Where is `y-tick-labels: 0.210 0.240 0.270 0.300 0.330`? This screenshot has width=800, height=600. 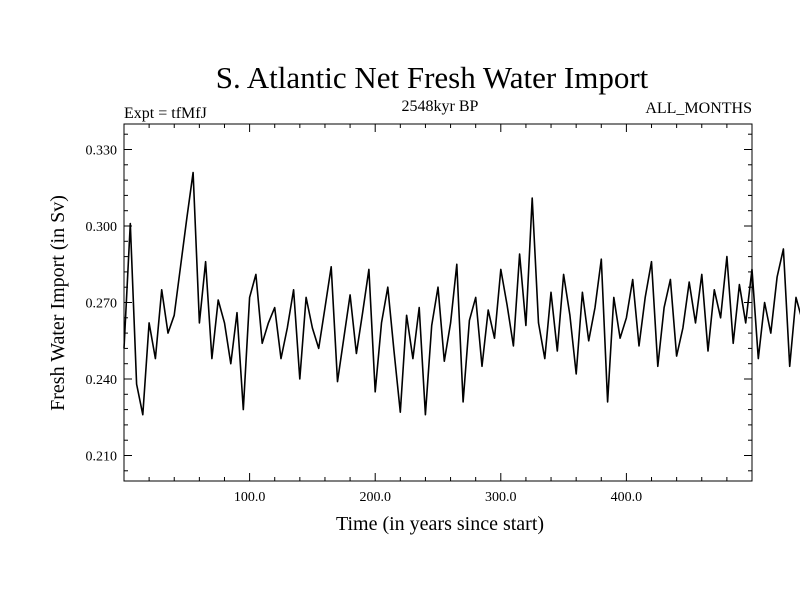
y-tick-labels: 0.210 0.240 0.270 0.300 0.330 is located at coordinates (102, 304).